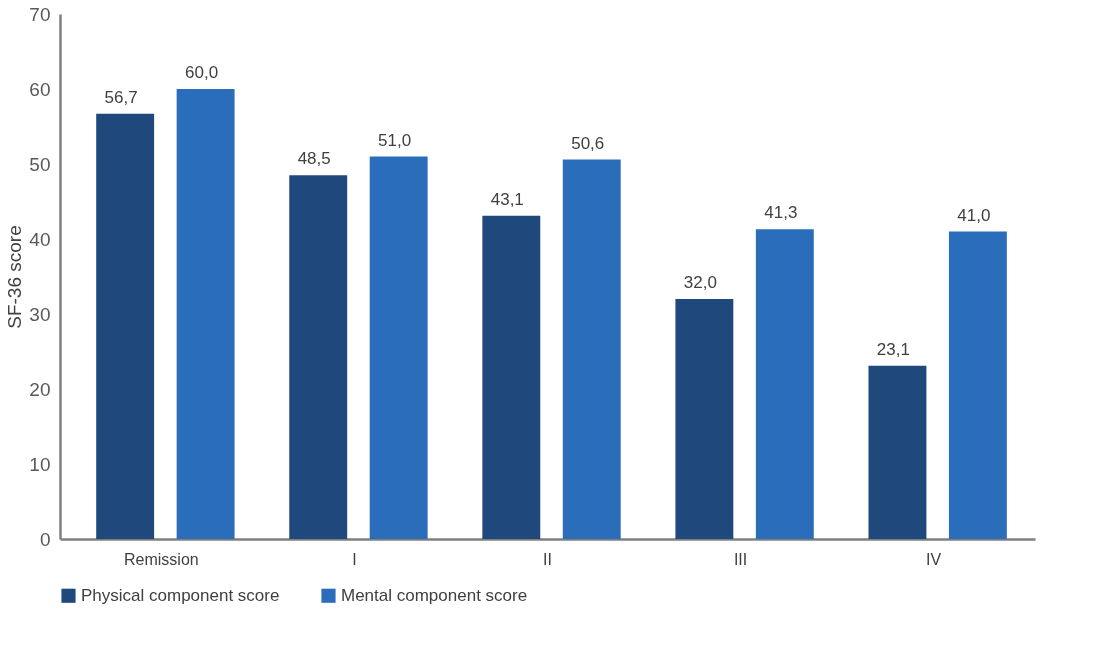 This screenshot has width=1097, height=646. I want to click on y-tick-label: 40, so click(40, 239).